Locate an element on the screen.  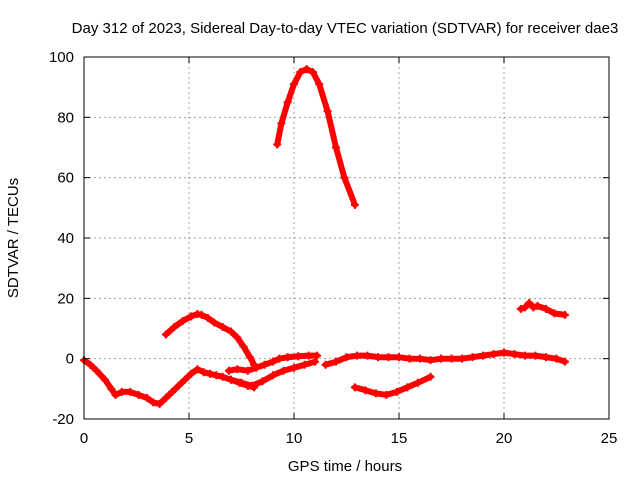
series-arc-main-low is located at coordinates (169, 382).